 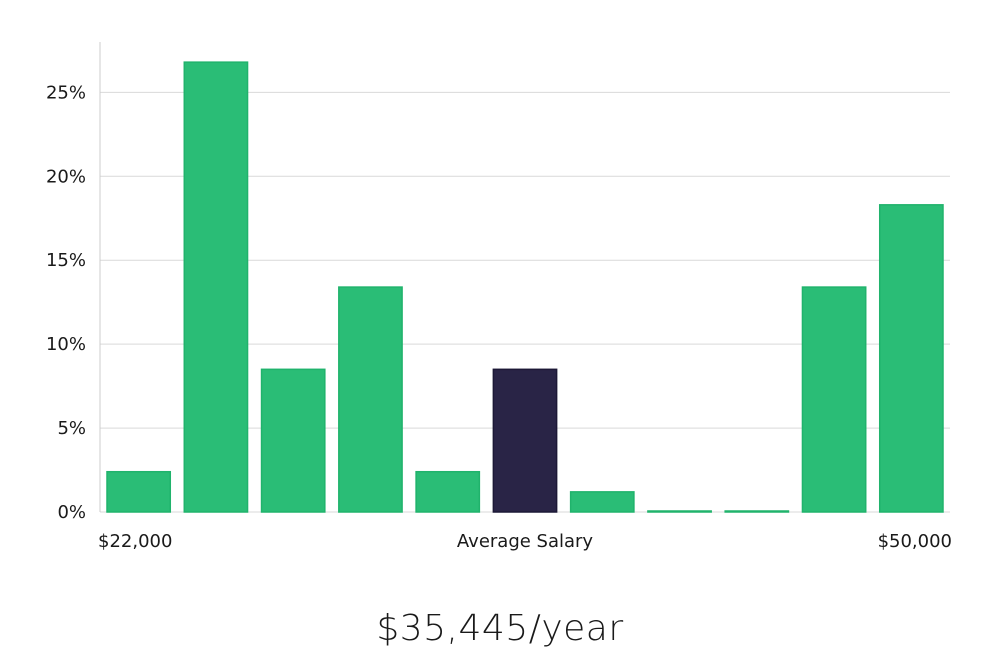 What do you see at coordinates (525, 541) in the screenshot?
I see `x-center-label: Average Salary` at bounding box center [525, 541].